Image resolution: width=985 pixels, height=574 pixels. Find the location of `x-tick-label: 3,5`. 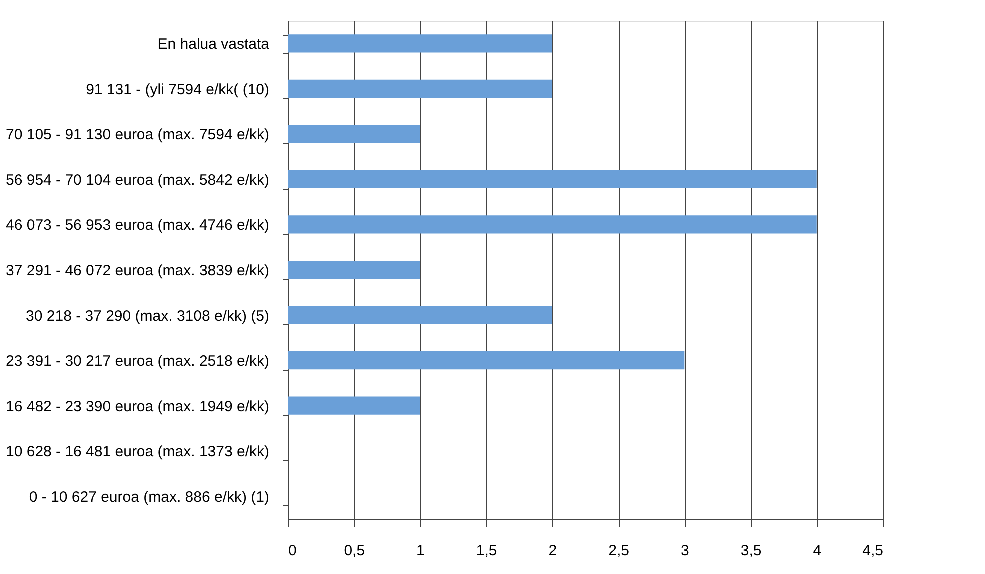

x-tick-label: 3,5 is located at coordinates (751, 551).